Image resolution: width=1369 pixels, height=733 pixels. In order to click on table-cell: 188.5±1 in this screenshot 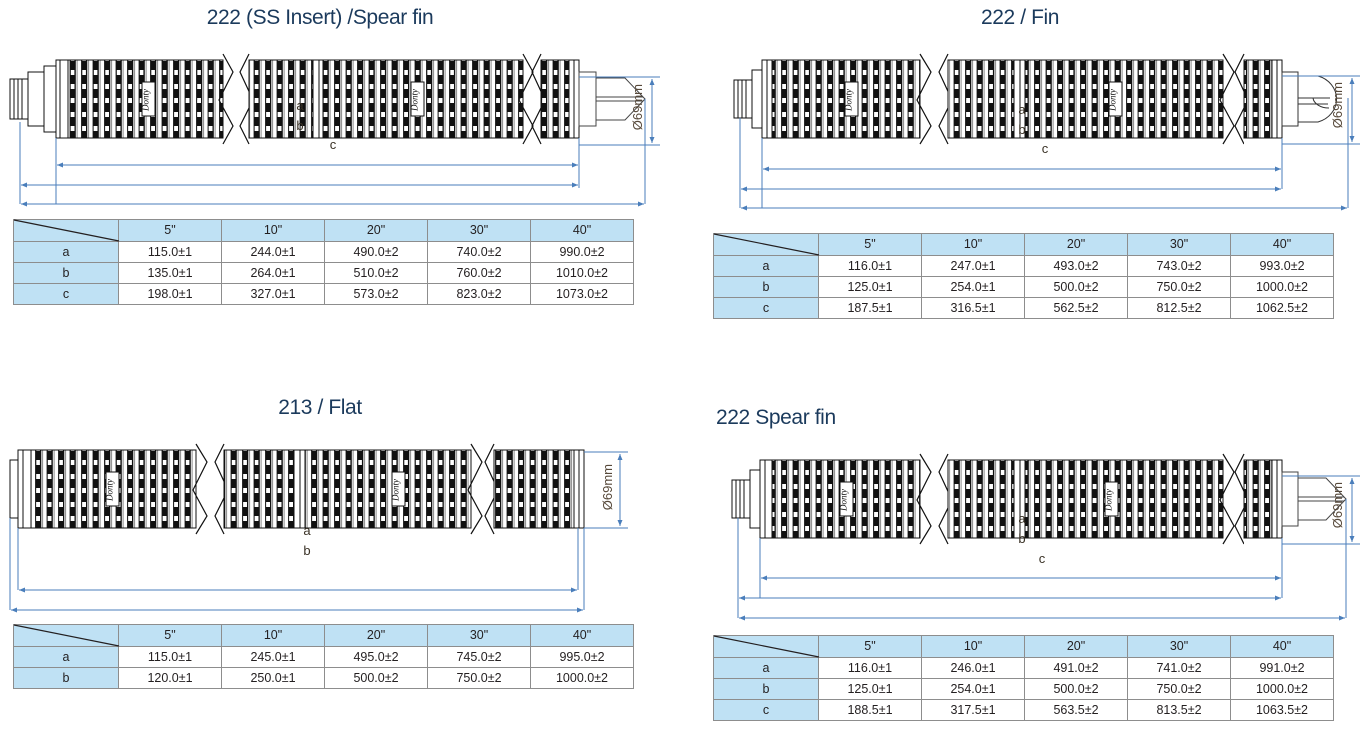, I will do `click(870, 710)`.